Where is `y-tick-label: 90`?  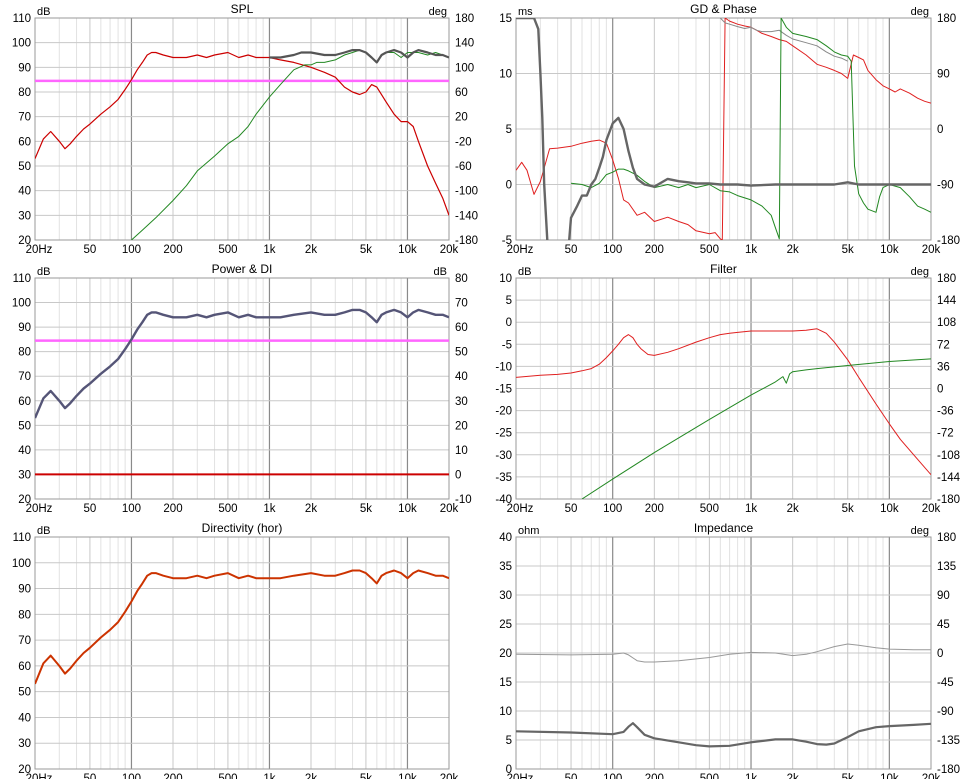 y-tick-label: 90 is located at coordinates (24, 590).